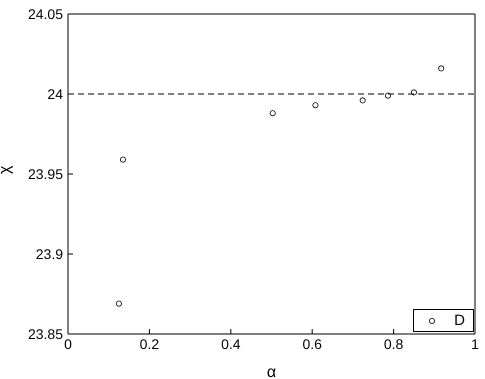 This screenshot has width=485, height=379. Describe the element at coordinates (46, 334) in the screenshot. I see `y-tick-label: 23.85` at that location.